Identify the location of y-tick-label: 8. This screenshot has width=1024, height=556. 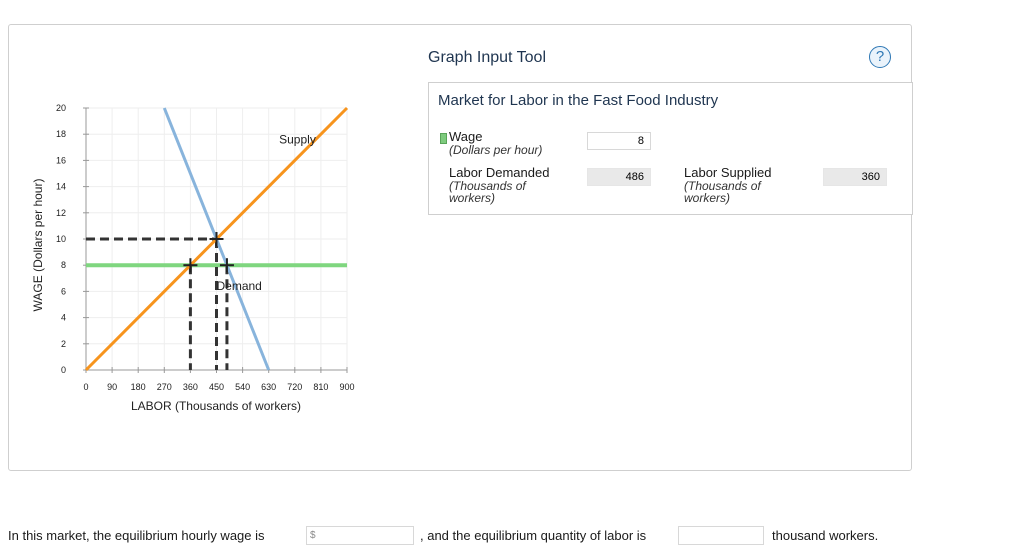
(63, 265).